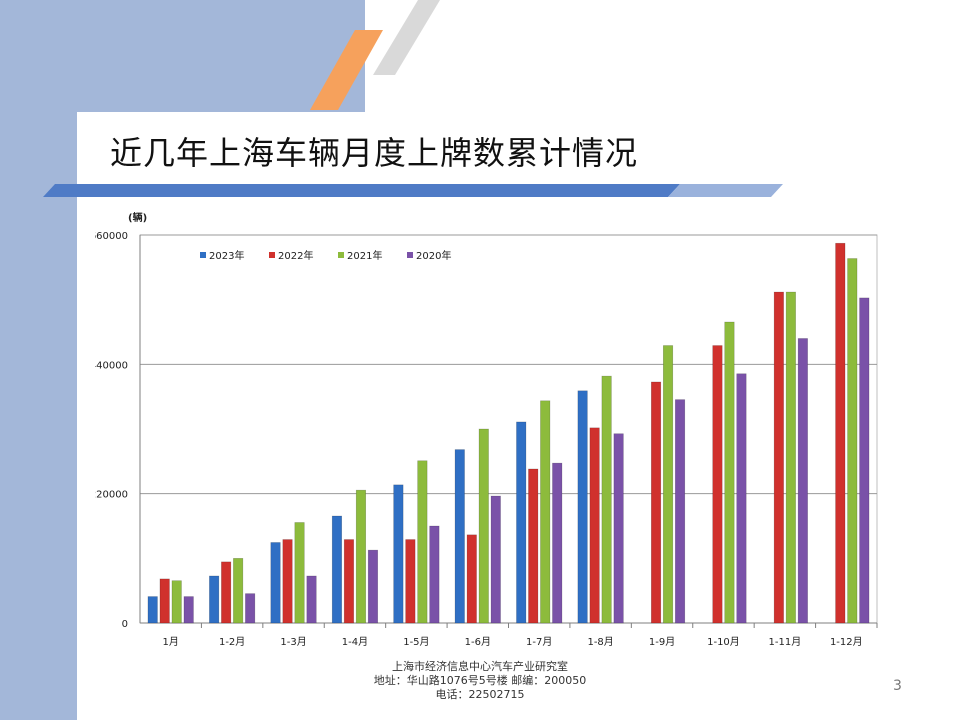 Image resolution: width=960 pixels, height=720 pixels. What do you see at coordinates (480, 666) in the screenshot?
I see `footer-line-org: 上海市经济信息中心汽车产业研究室` at bounding box center [480, 666].